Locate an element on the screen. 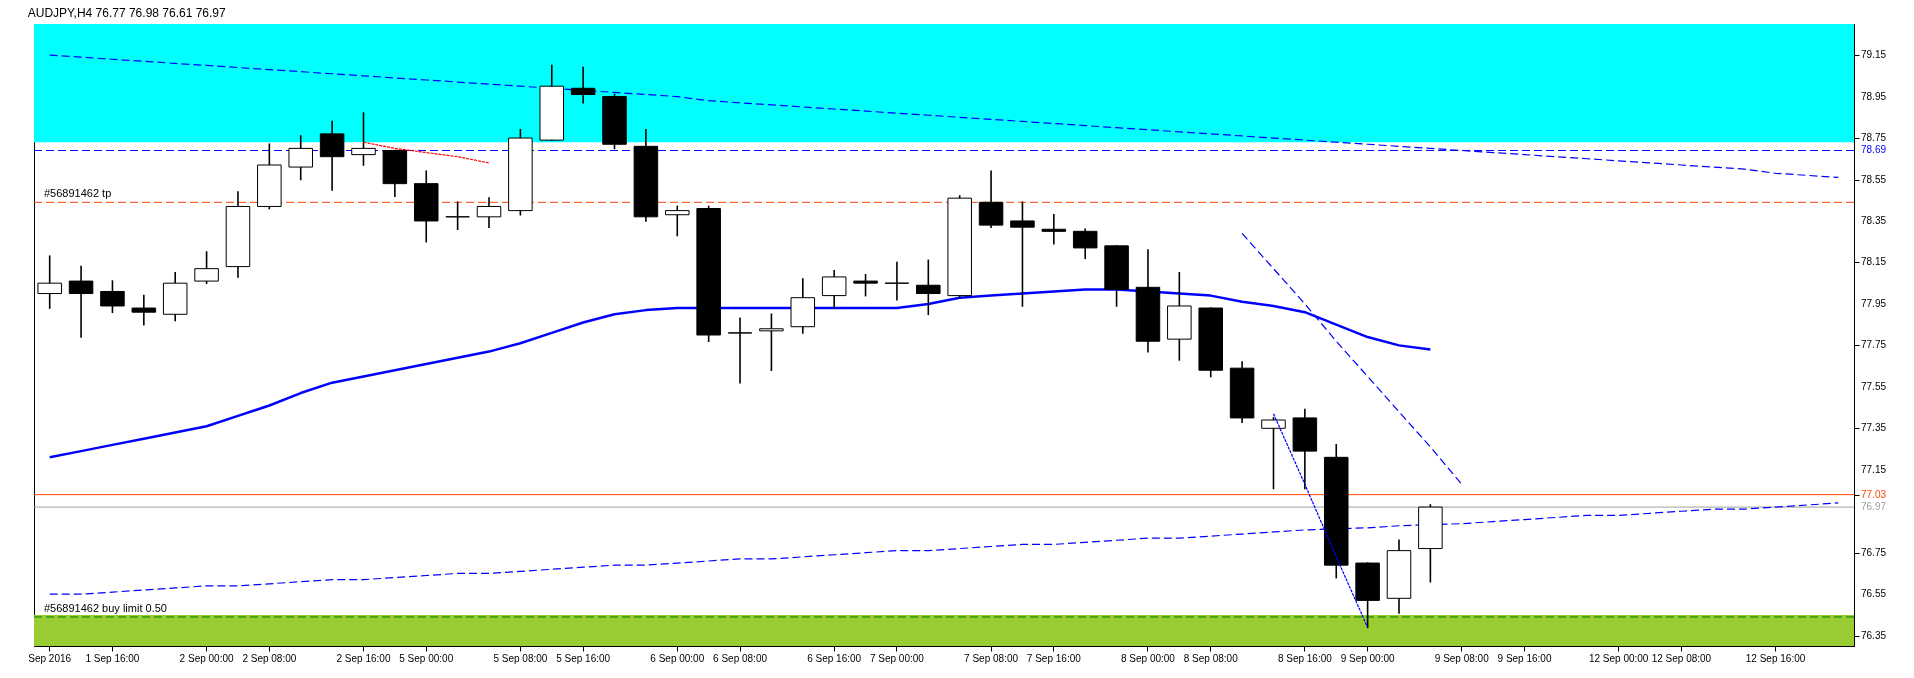 The height and width of the screenshot is (678, 1914). y-tick-label: 77.35 is located at coordinates (1874, 428).